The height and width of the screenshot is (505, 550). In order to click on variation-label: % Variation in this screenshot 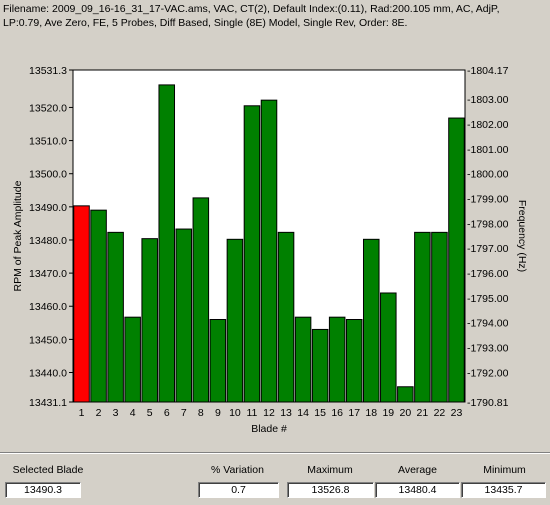, I will do `click(237, 470)`.